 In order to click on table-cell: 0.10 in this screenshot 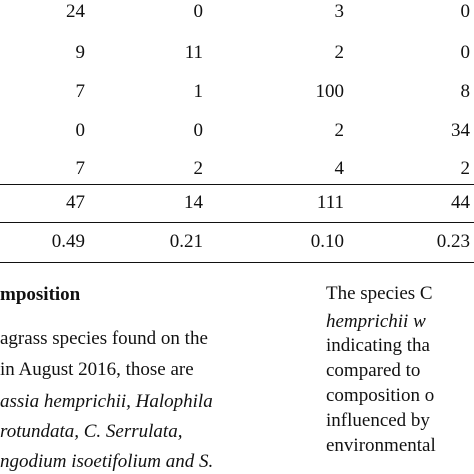, I will do `click(327, 241)`.